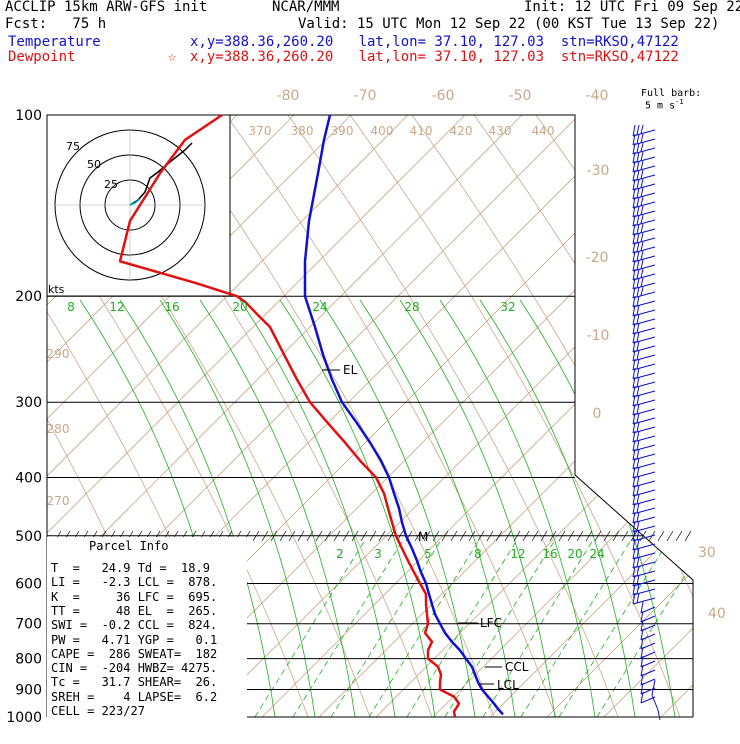 The height and width of the screenshot is (744, 740). I want to click on parcel-info-row: SWI = -0.2 CCL = 824., so click(134, 625).